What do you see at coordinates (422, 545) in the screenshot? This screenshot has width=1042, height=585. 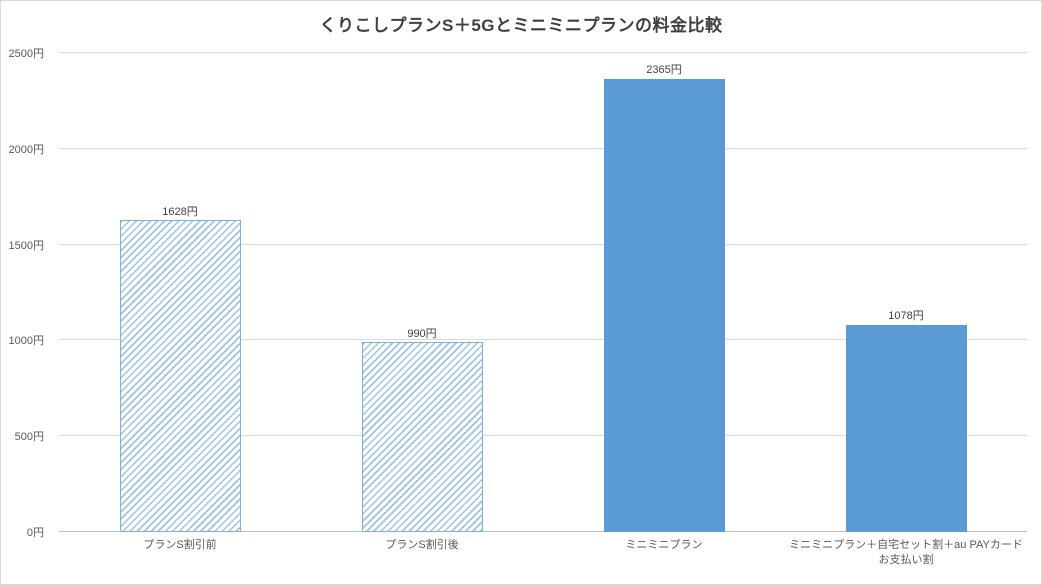 I see `x-category-label: プランS割引後` at bounding box center [422, 545].